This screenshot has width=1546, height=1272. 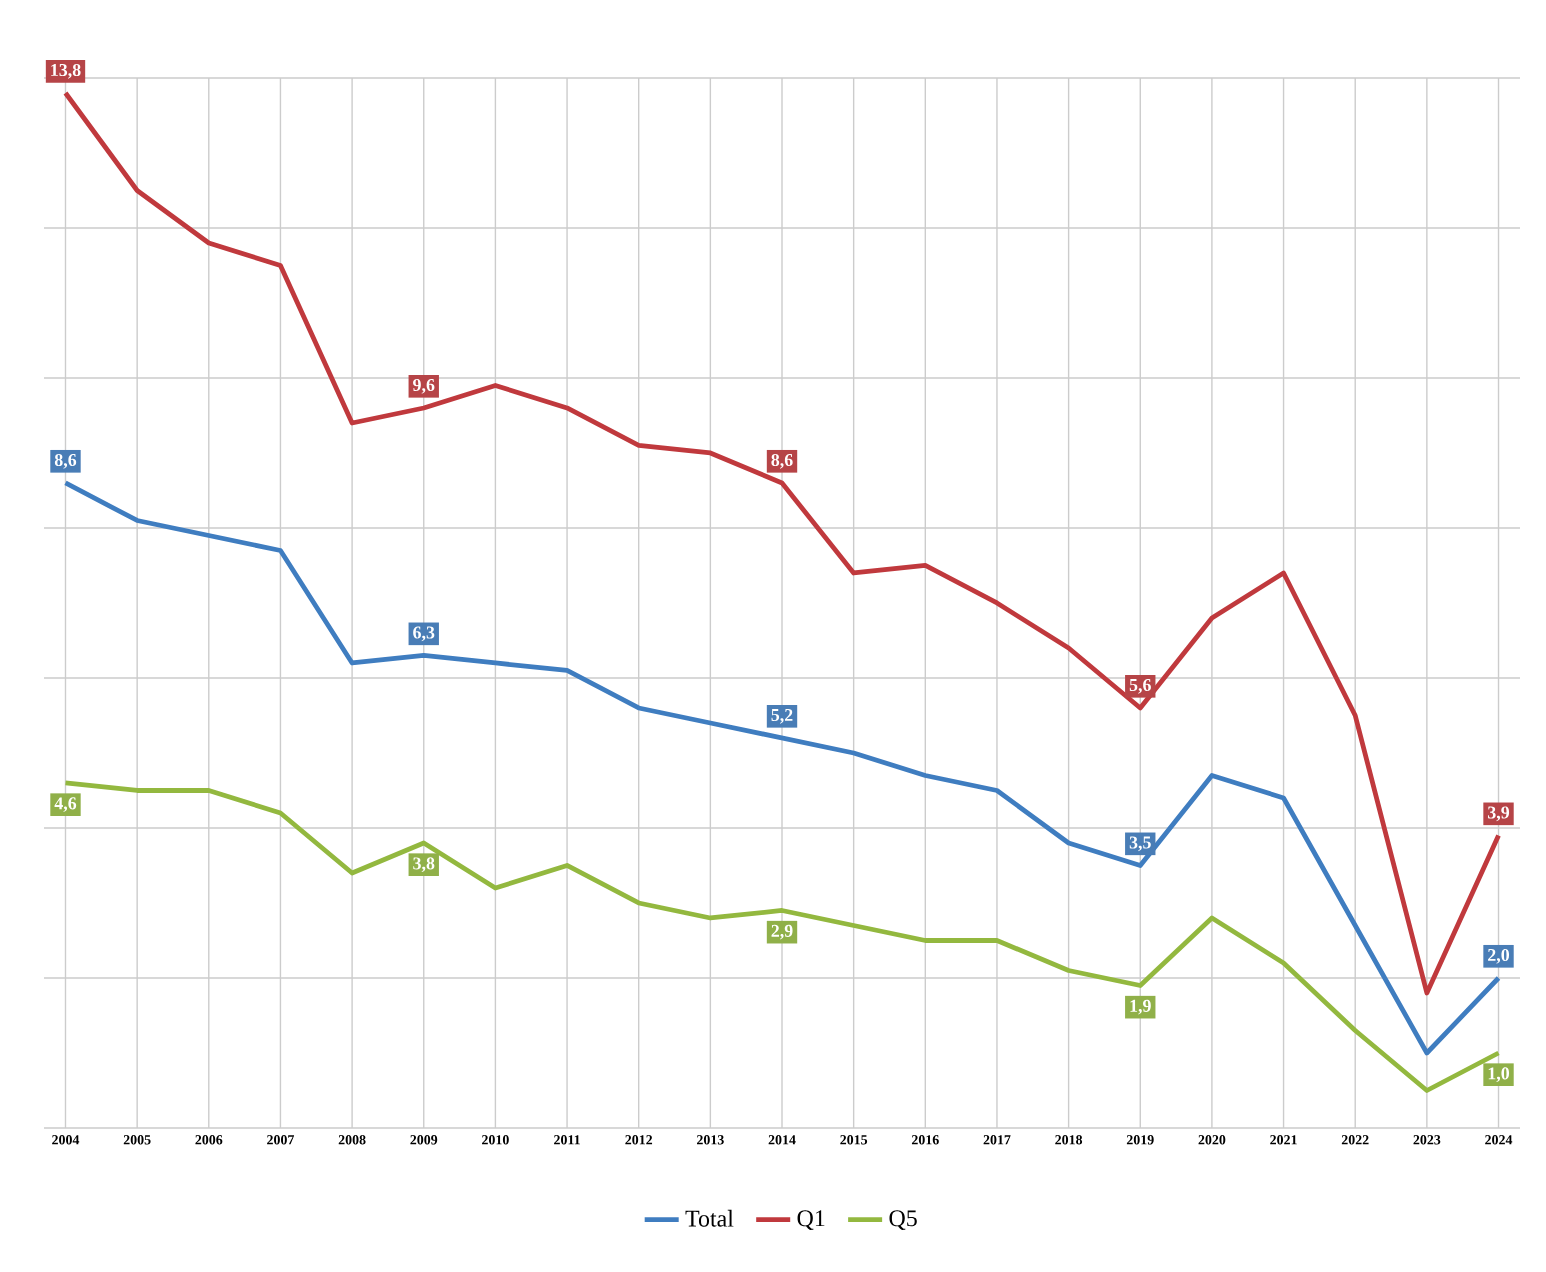 What do you see at coordinates (903, 1220) in the screenshot?
I see `legend-label: Q5` at bounding box center [903, 1220].